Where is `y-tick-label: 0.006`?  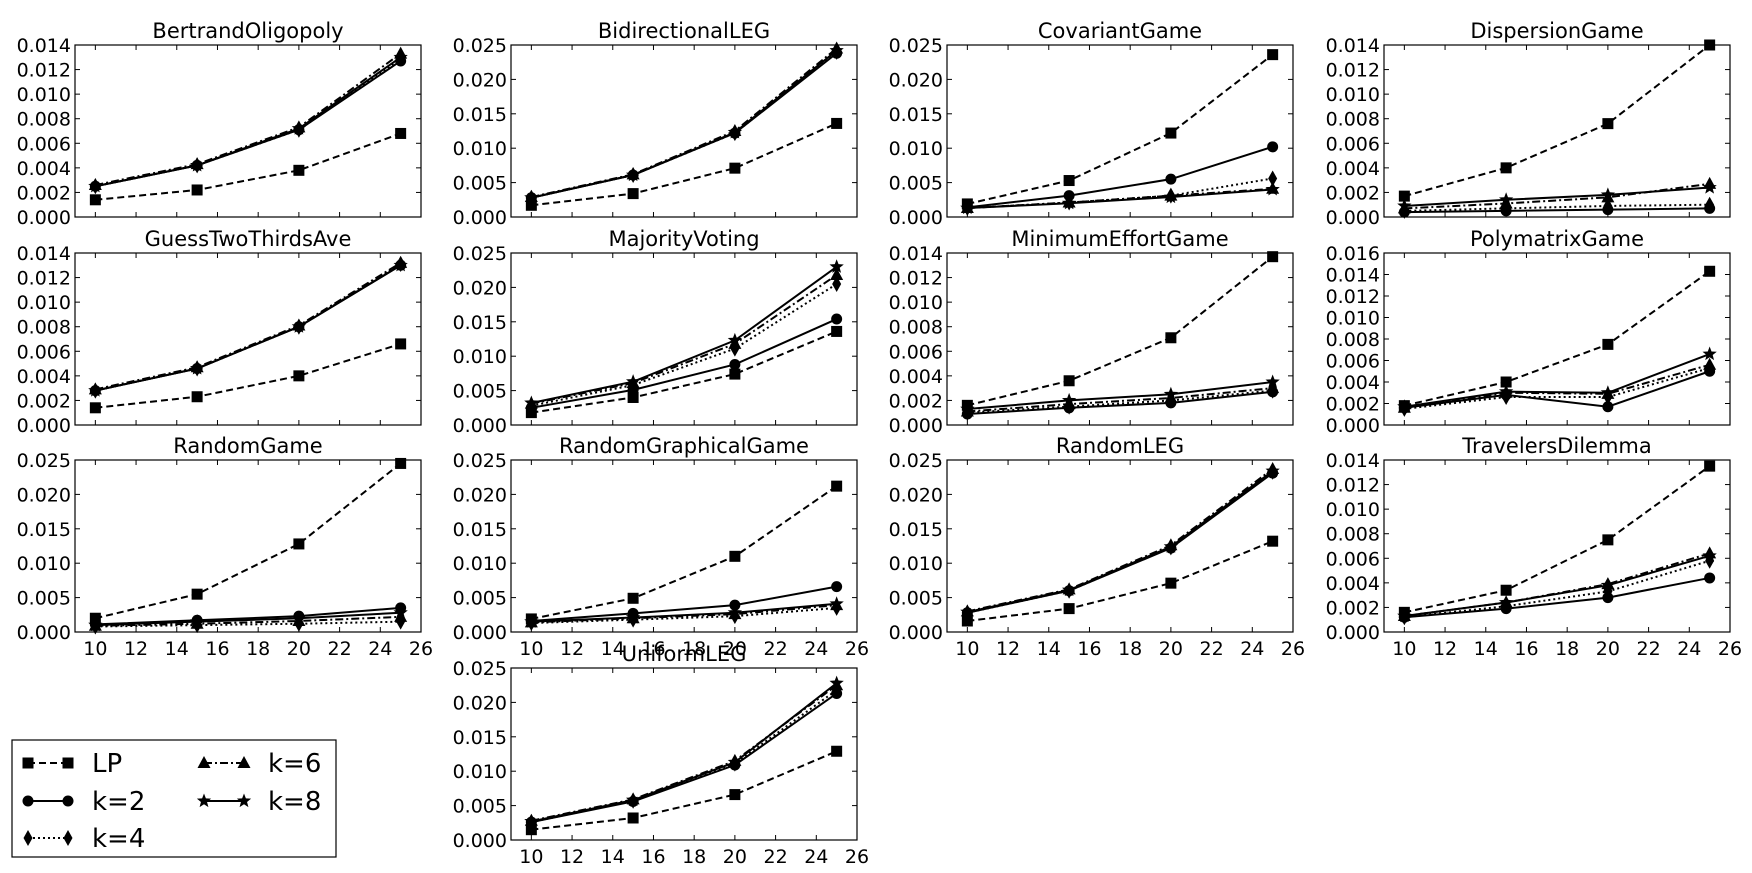 y-tick-label: 0.006 is located at coordinates (44, 352).